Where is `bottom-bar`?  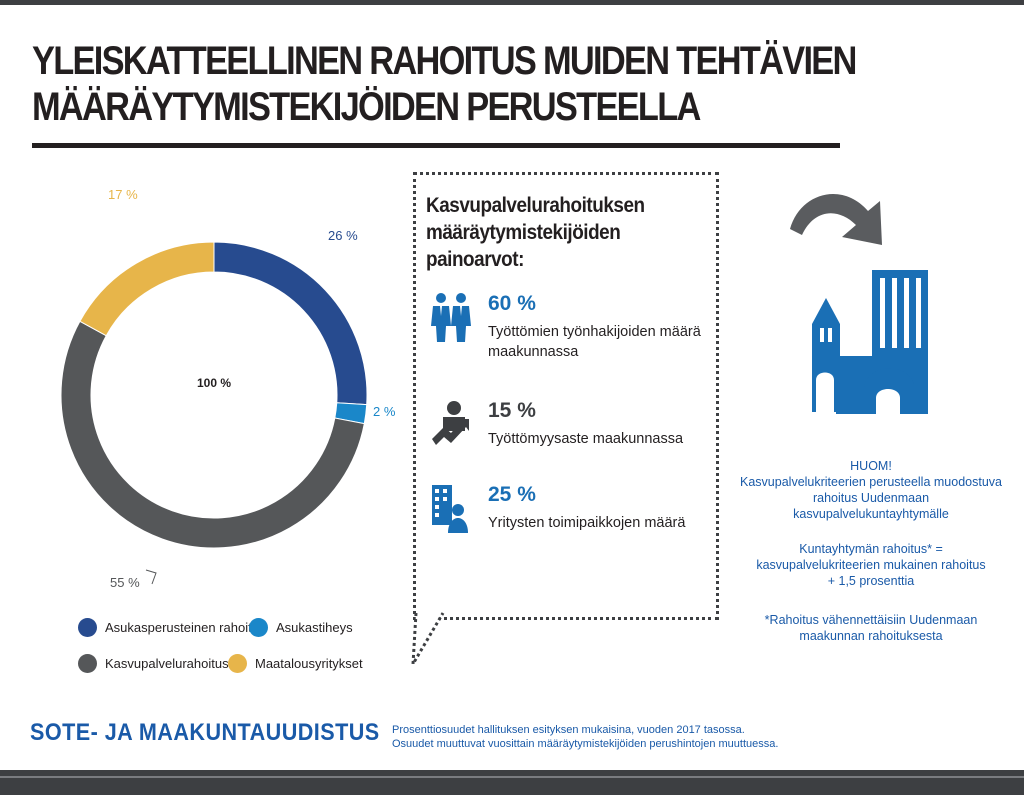 bottom-bar is located at coordinates (512, 782).